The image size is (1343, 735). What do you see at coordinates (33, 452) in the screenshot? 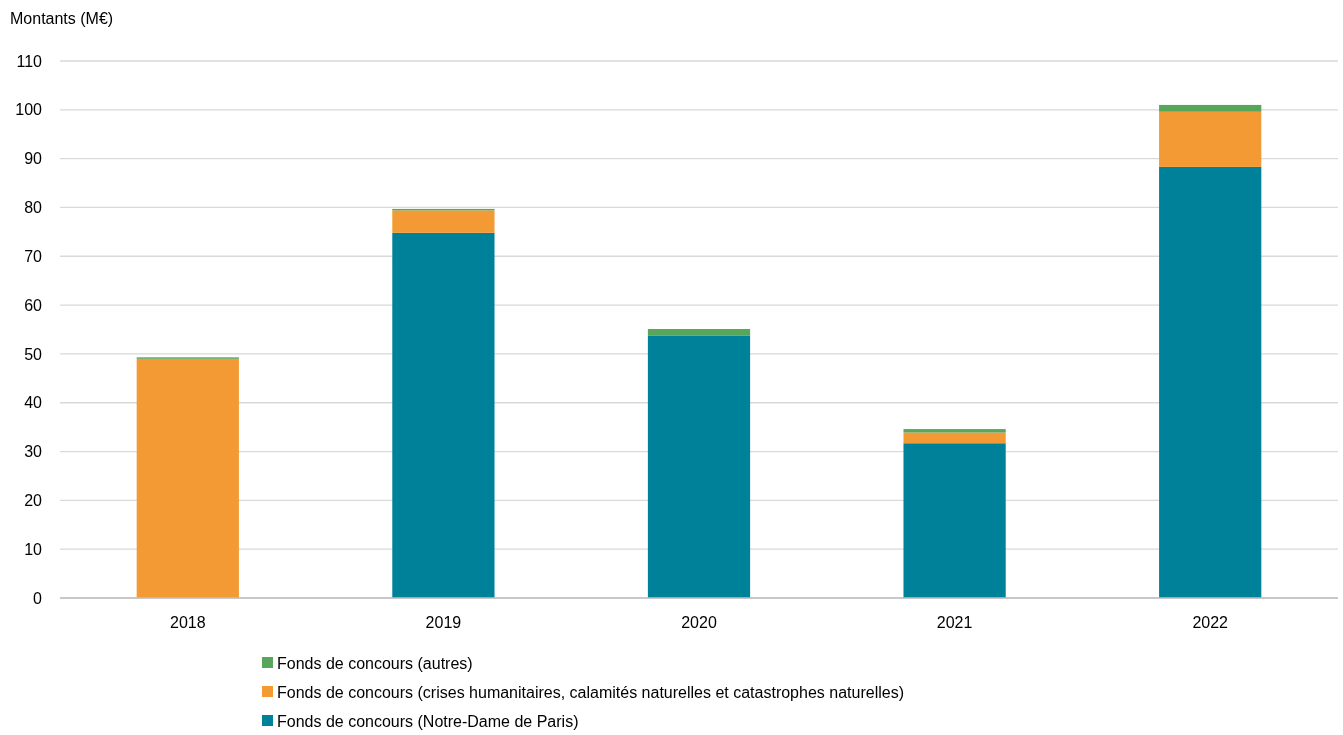
I see `y-tick-label: 30` at bounding box center [33, 452].